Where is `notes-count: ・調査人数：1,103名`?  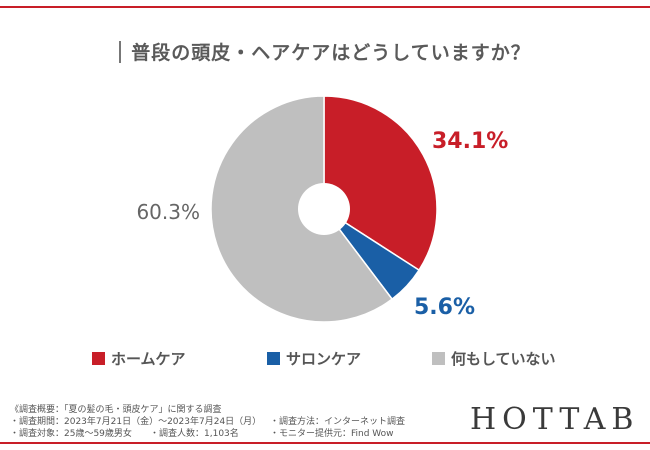 notes-count: ・調査人数：1,103名 is located at coordinates (194, 434).